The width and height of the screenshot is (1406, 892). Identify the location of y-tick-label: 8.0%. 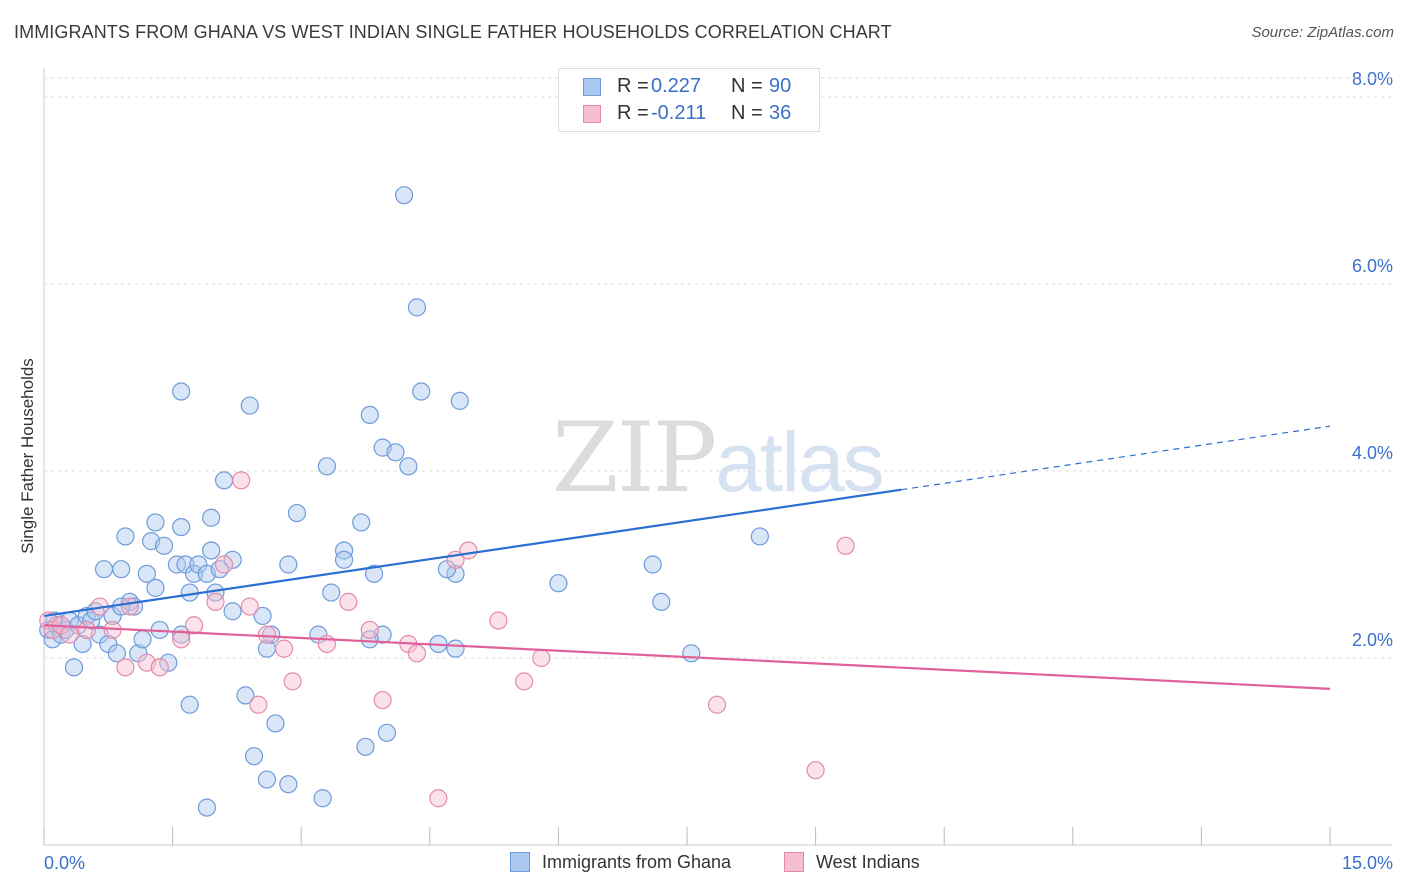
(1372, 79).